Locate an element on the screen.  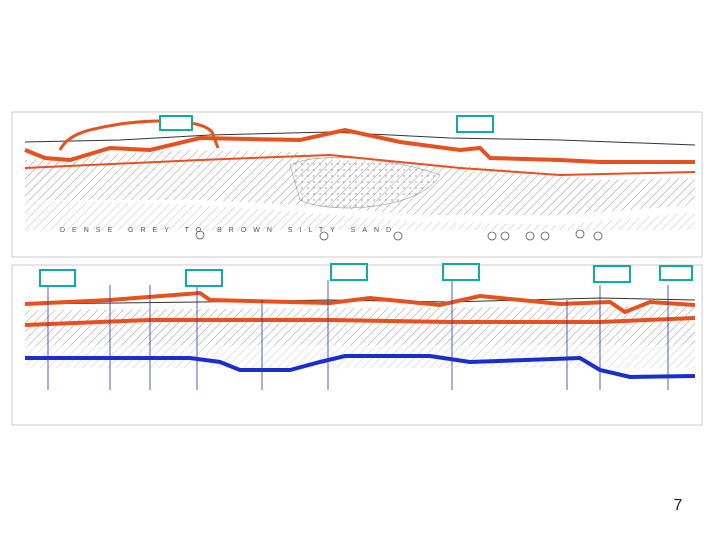
silt-layer is located at coordinates (360, 215).